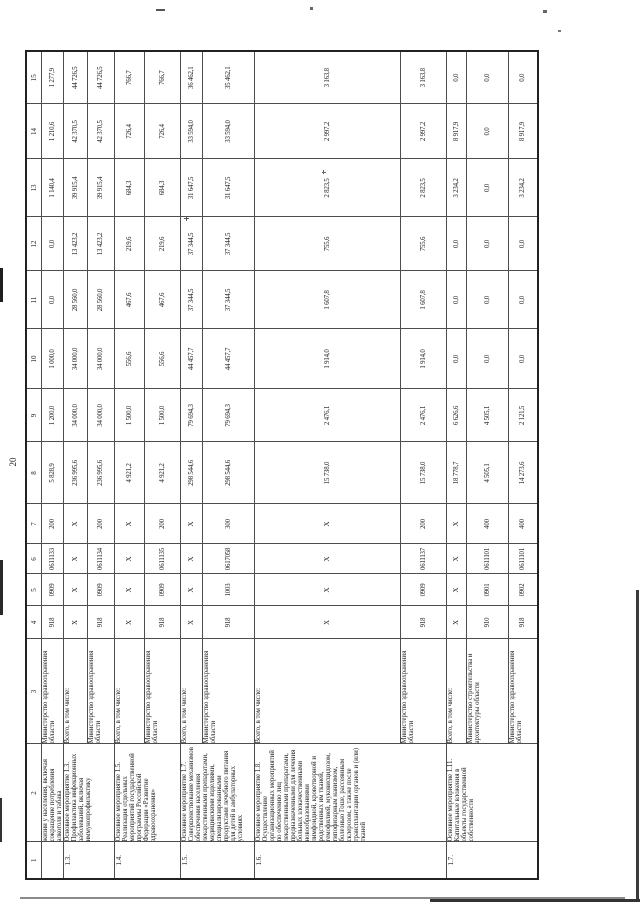 The height and width of the screenshot is (905, 640). Describe the element at coordinates (162, 415) in the screenshot. I see `value-cell: 1 500,0` at that location.